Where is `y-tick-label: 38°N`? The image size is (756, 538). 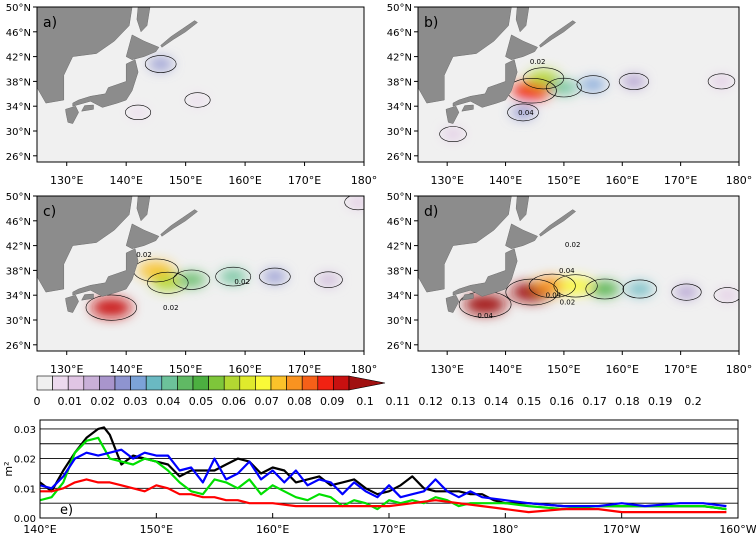
y-tick-label: 38°N is located at coordinates (18, 271).